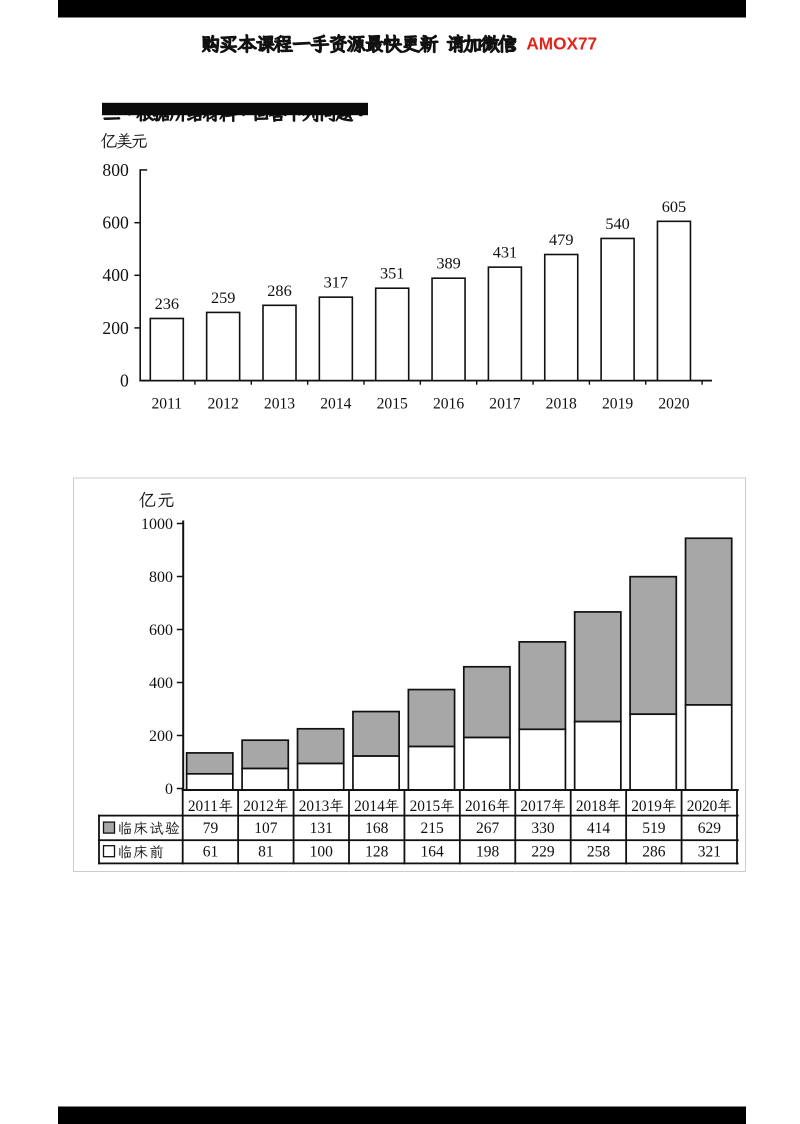  What do you see at coordinates (674, 206) in the screenshot?
I see `svg-text: 605` at bounding box center [674, 206].